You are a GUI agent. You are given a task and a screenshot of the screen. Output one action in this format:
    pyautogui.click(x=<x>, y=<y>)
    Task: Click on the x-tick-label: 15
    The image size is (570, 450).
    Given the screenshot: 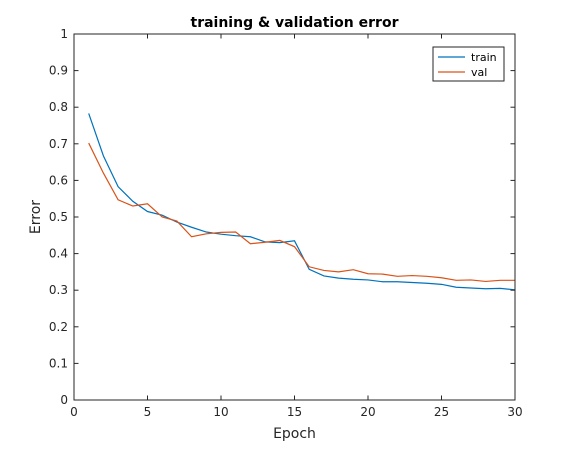 What is the action you would take?
    pyautogui.click(x=294, y=412)
    